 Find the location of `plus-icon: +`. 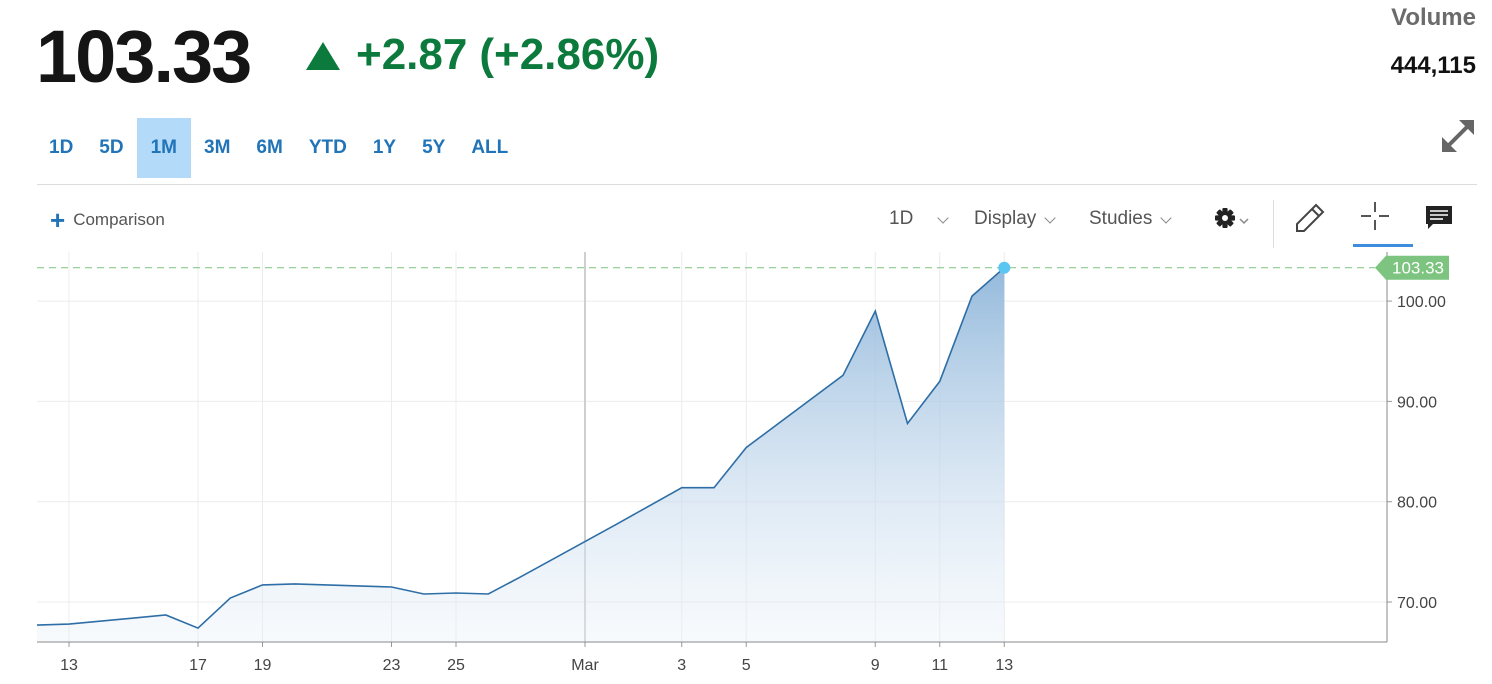

plus-icon: + is located at coordinates (58, 220).